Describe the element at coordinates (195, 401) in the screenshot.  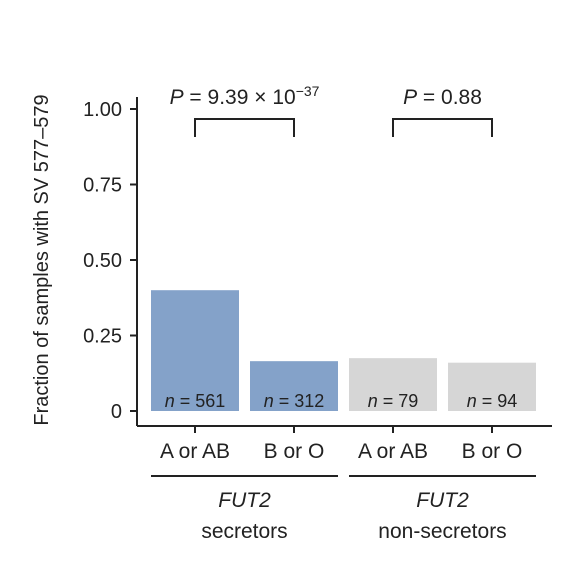
I see `n-label-1: n = 561` at that location.